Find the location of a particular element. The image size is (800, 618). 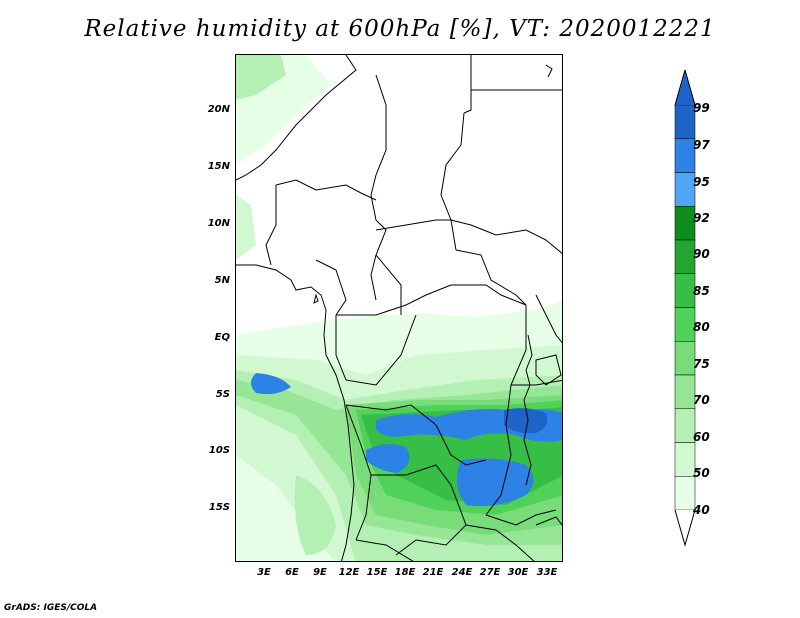

colorbar-label-80: 80 is located at coordinates (701, 327).